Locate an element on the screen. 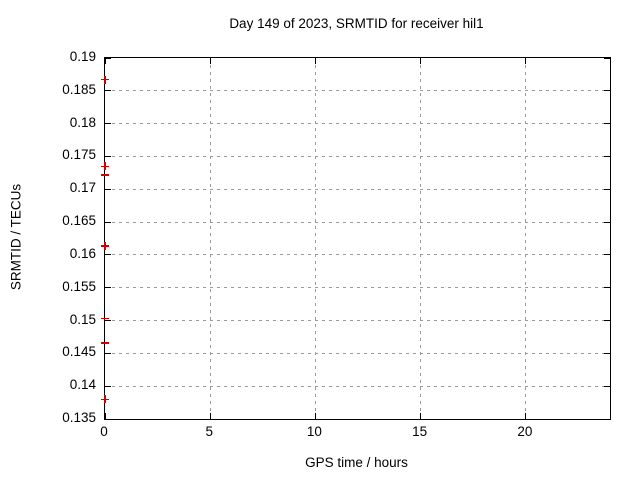 This screenshot has height=480, width=640. y-tick-label: 0.14 is located at coordinates (82, 385).